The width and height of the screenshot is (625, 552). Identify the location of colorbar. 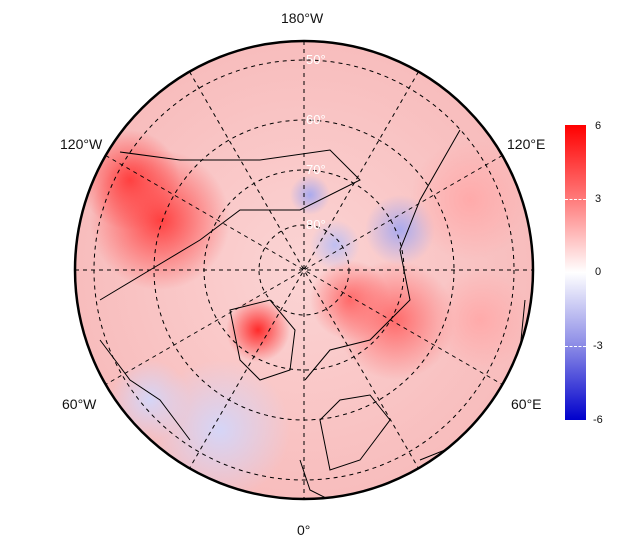
(575, 272).